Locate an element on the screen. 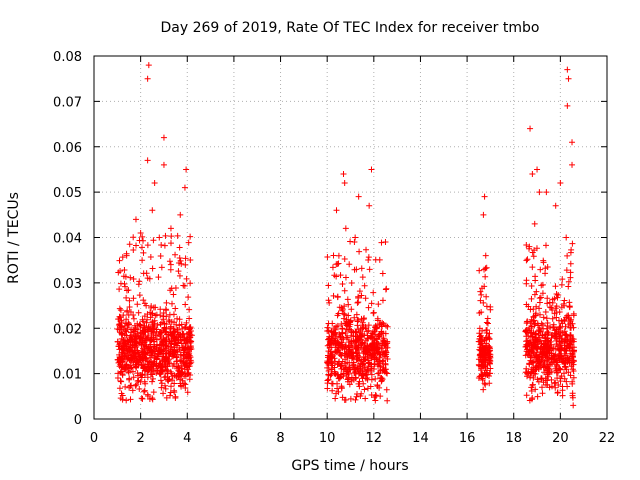 The width and height of the screenshot is (640, 480). y-axis-label: ROTI / TECUs is located at coordinates (14, 238).